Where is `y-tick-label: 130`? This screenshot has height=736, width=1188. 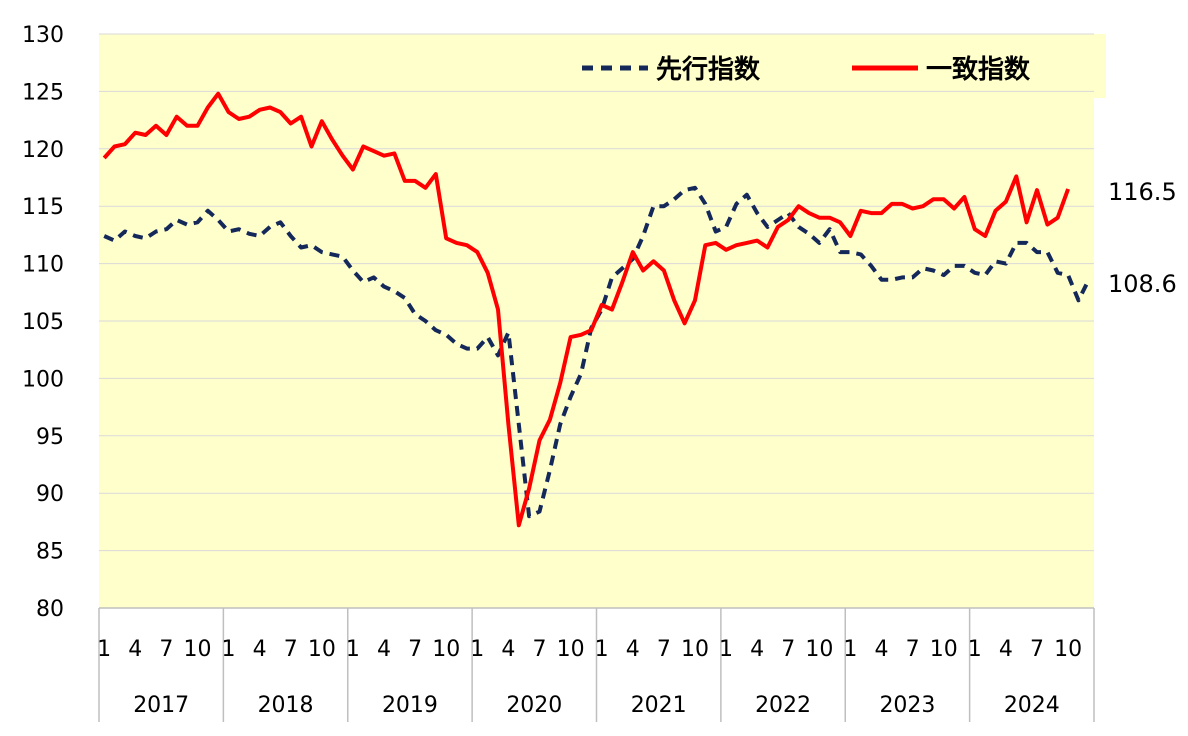
y-tick-label: 130 is located at coordinates (43, 35).